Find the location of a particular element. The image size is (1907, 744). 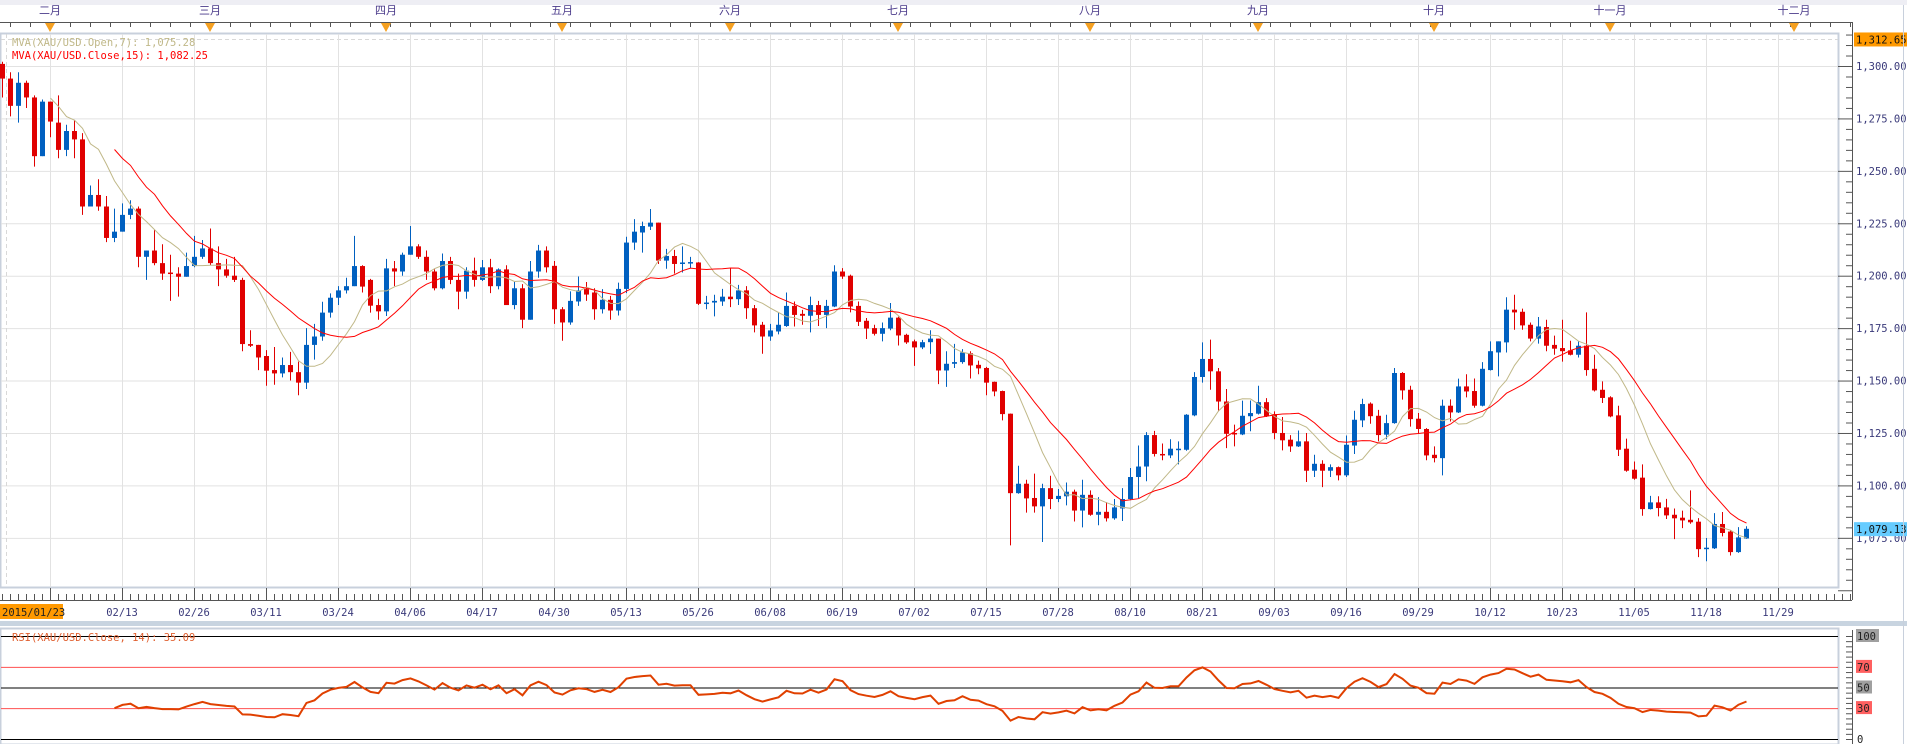

date-label: 11/05 is located at coordinates (1634, 613).